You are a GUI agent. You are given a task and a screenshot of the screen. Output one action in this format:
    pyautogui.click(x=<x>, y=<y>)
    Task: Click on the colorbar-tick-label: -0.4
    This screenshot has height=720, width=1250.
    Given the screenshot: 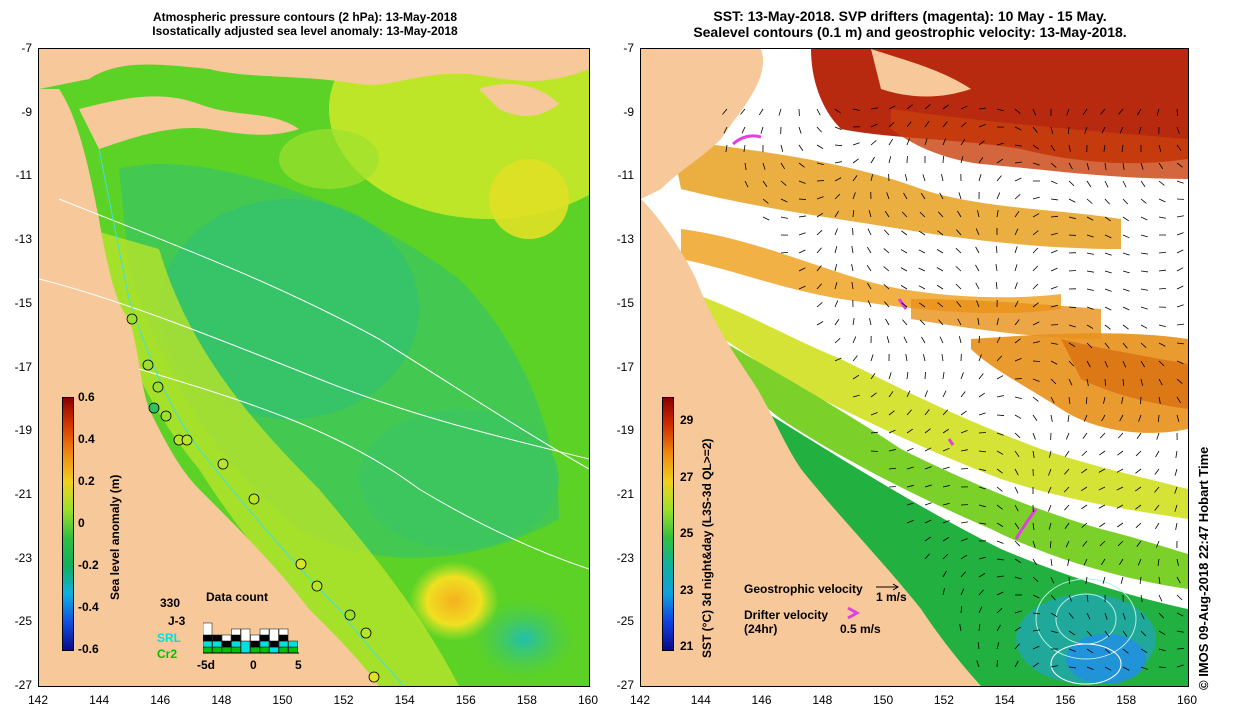 What is the action you would take?
    pyautogui.click(x=88, y=607)
    